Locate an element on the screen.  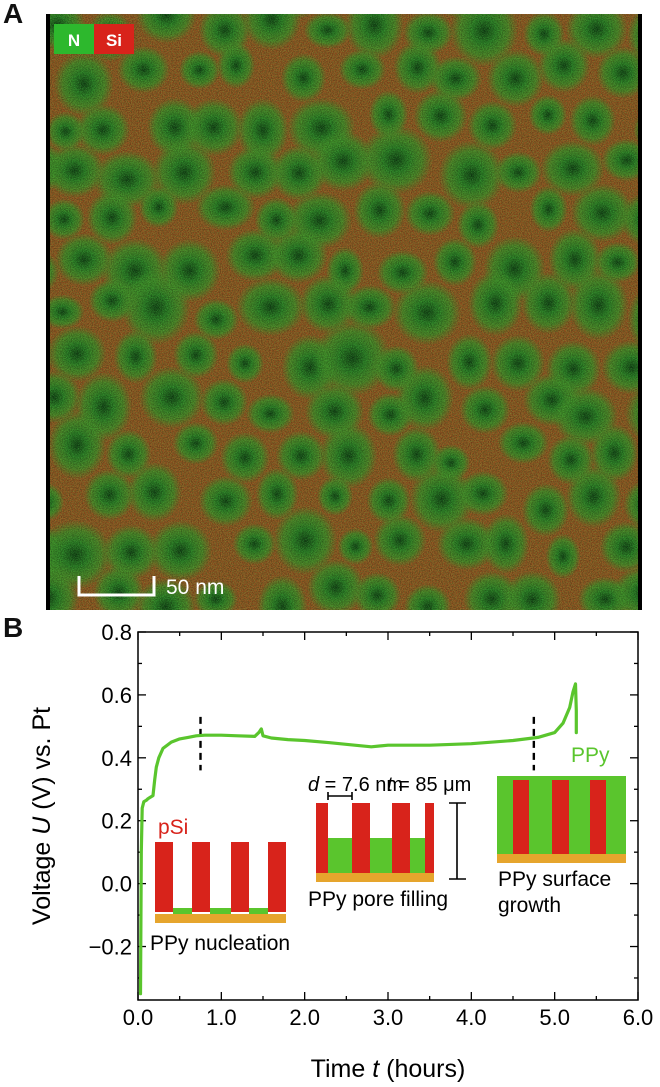
legend-n-swatch is located at coordinates (74, 39).